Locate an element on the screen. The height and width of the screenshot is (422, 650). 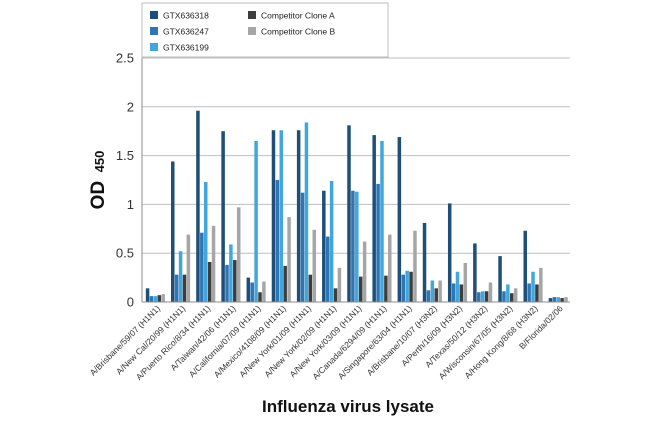
legend-label: GTX636199 is located at coordinates (186, 48).